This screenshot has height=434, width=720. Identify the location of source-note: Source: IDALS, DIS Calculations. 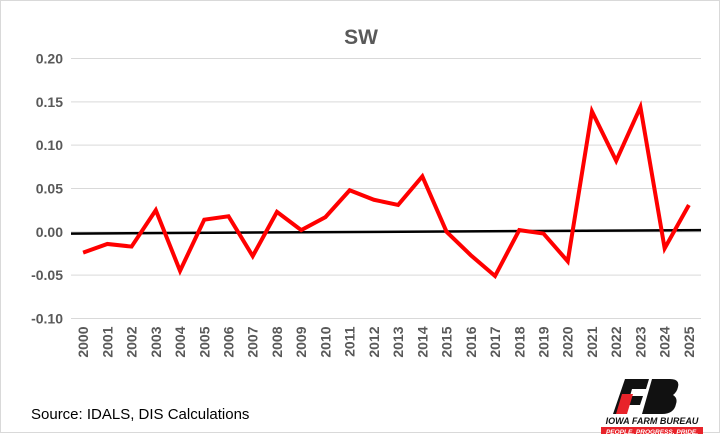
(140, 414).